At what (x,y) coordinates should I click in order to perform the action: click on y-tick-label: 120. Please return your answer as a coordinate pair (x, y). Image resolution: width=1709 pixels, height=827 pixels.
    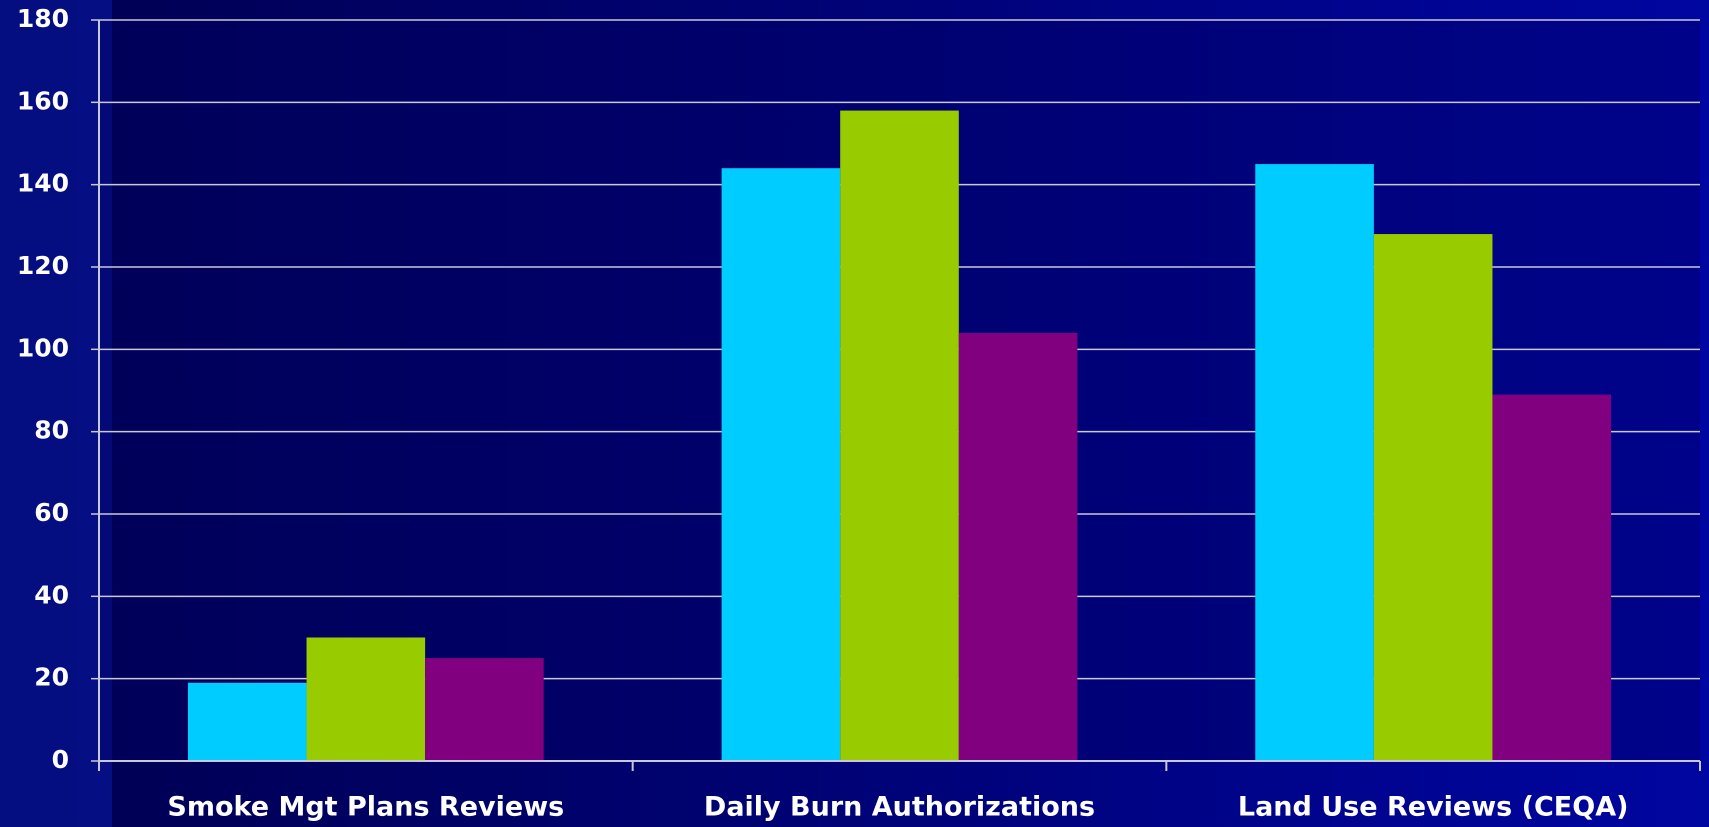
    Looking at the image, I should click on (43, 265).